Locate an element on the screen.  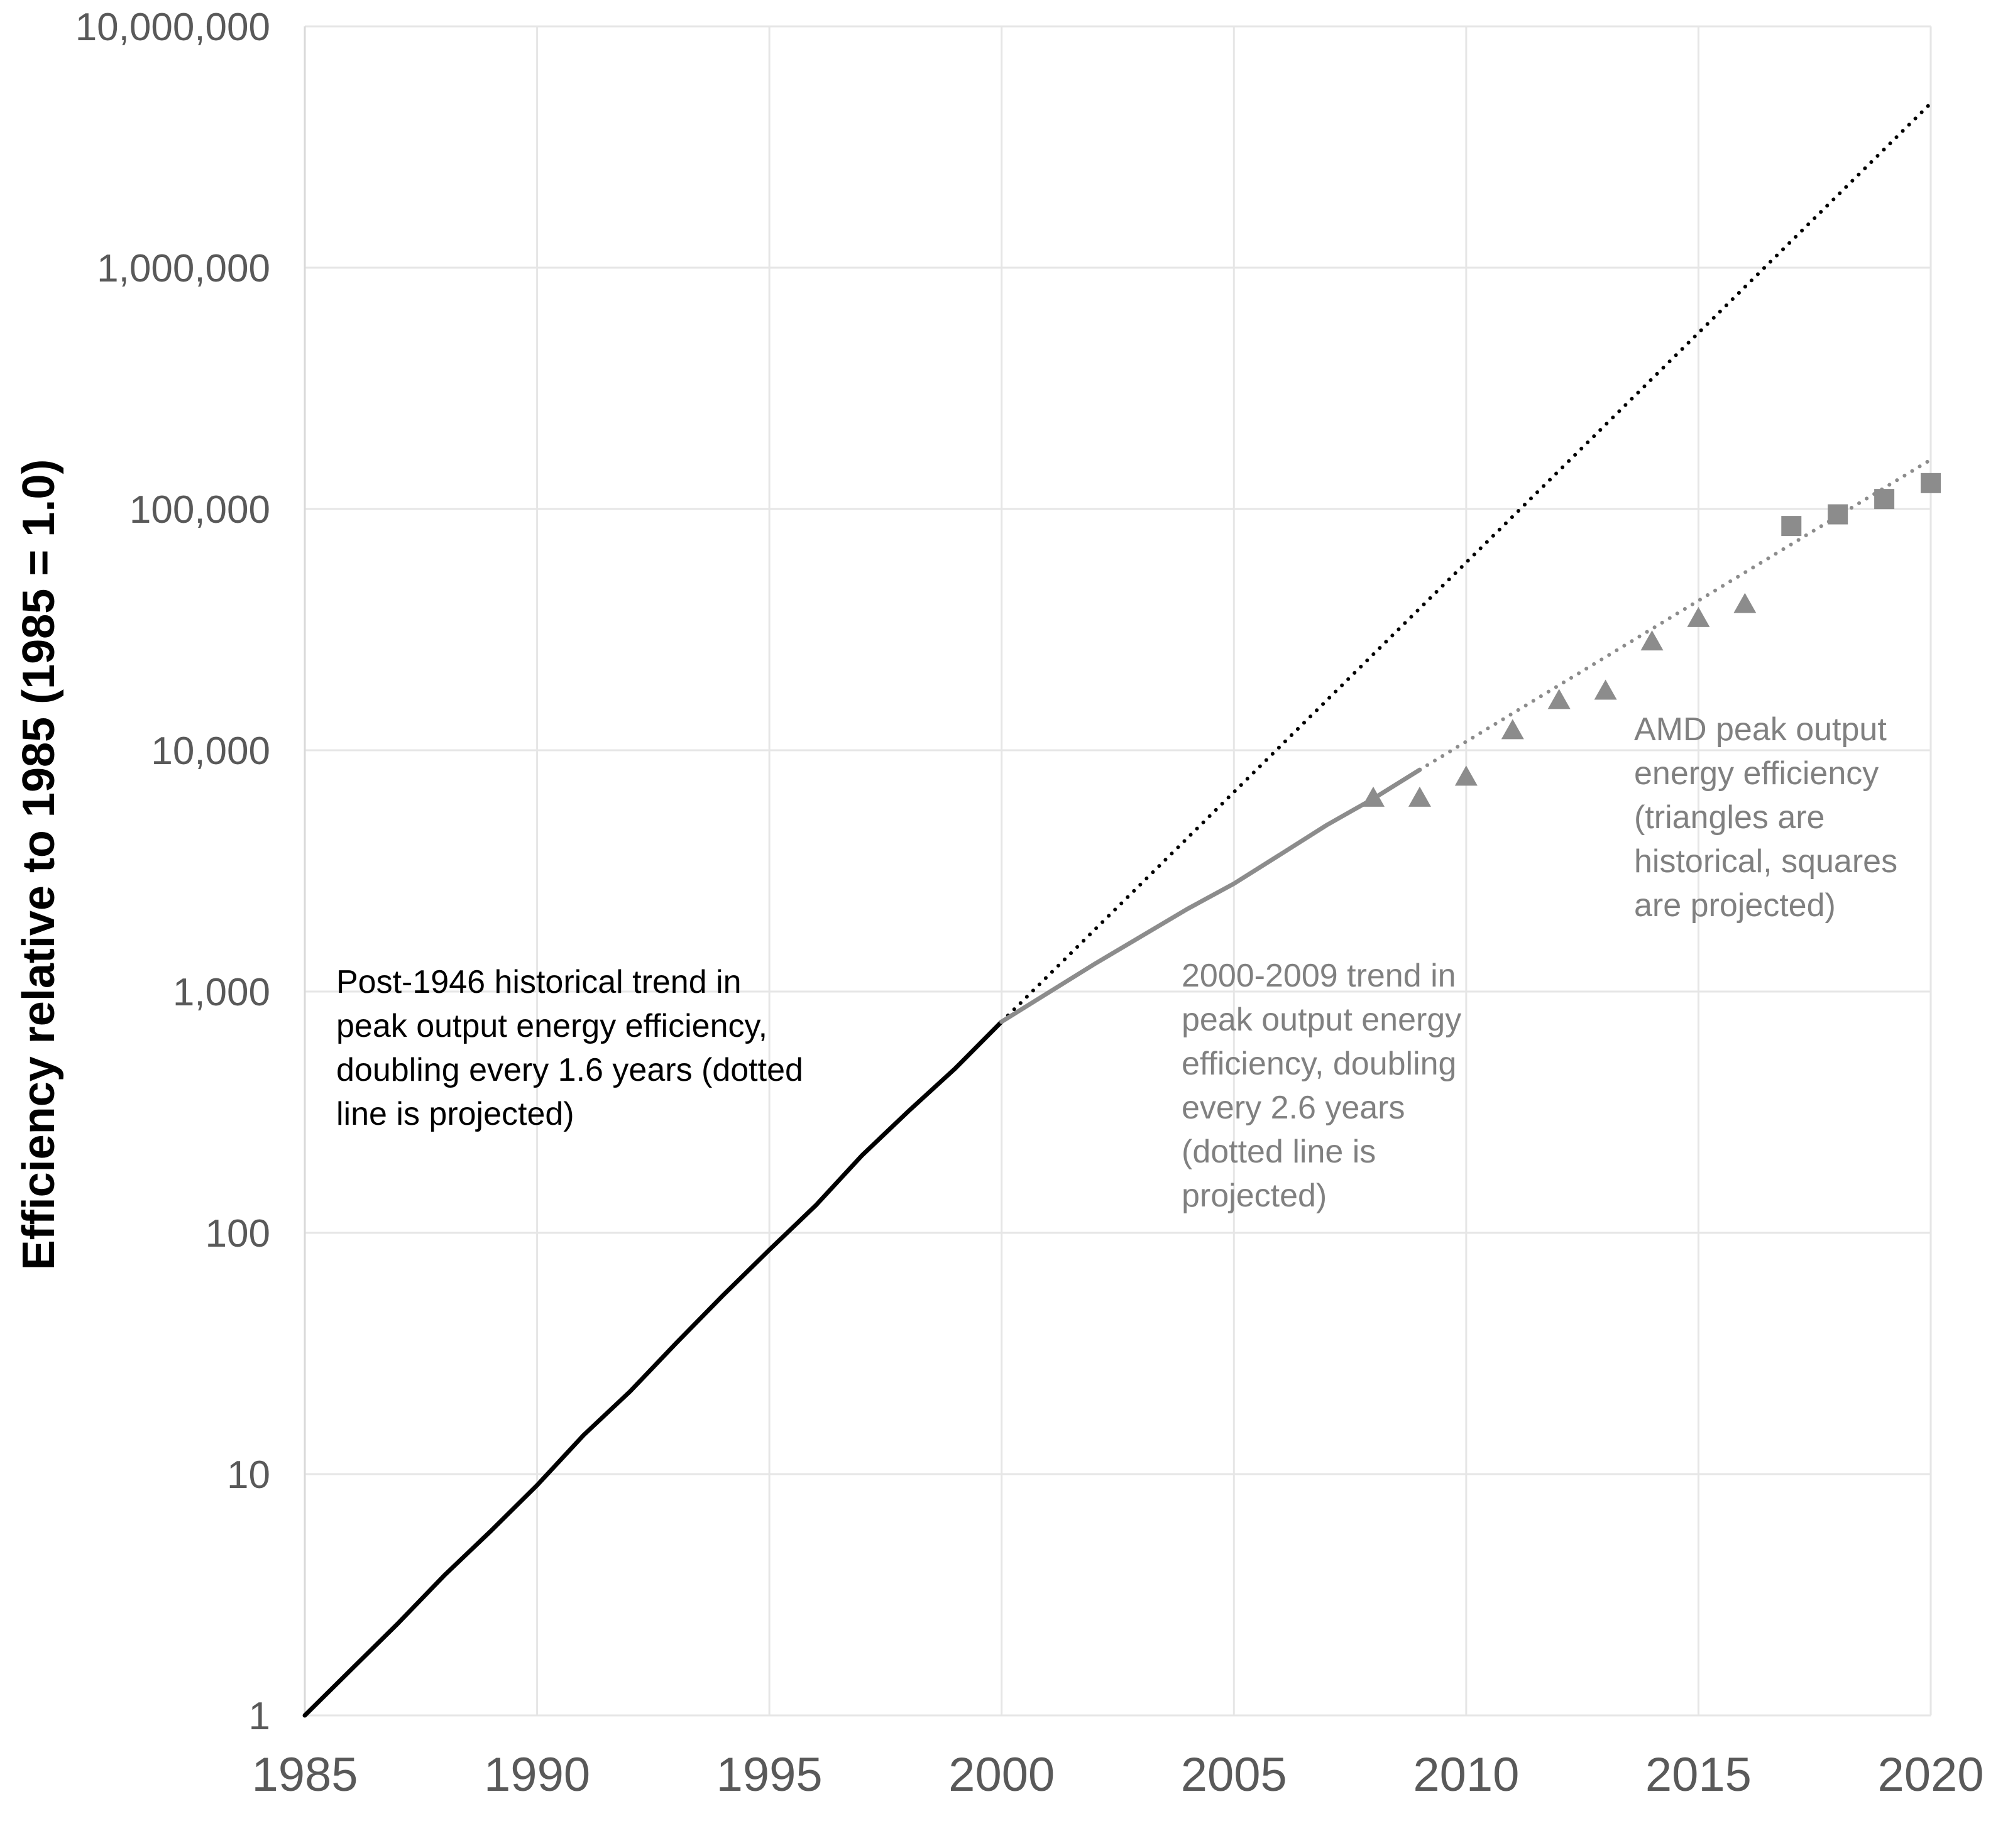
x-tick-label: 1995 is located at coordinates (769, 1775).